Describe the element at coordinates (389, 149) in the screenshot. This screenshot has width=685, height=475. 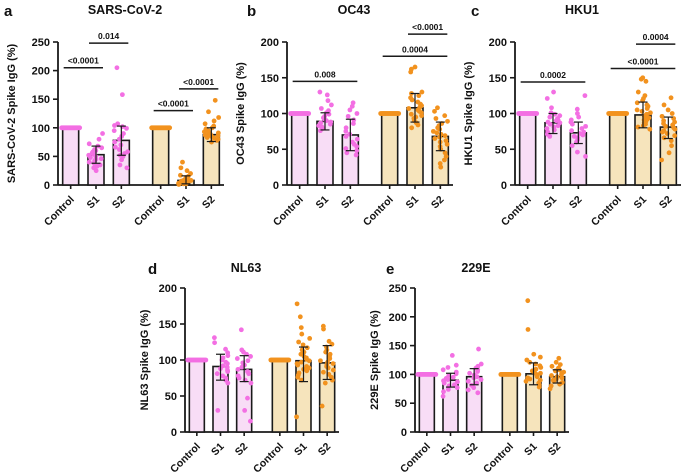
I see `bar-b-3-control` at that location.